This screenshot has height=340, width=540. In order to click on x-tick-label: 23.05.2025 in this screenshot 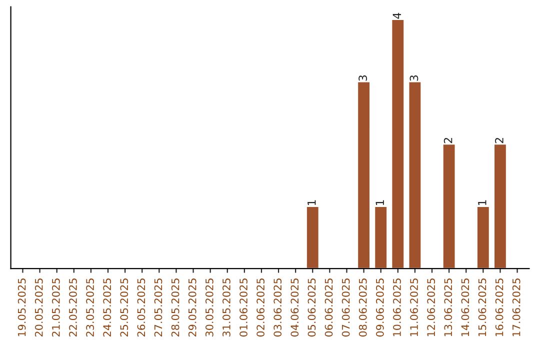, I will do `click(90, 307)`.